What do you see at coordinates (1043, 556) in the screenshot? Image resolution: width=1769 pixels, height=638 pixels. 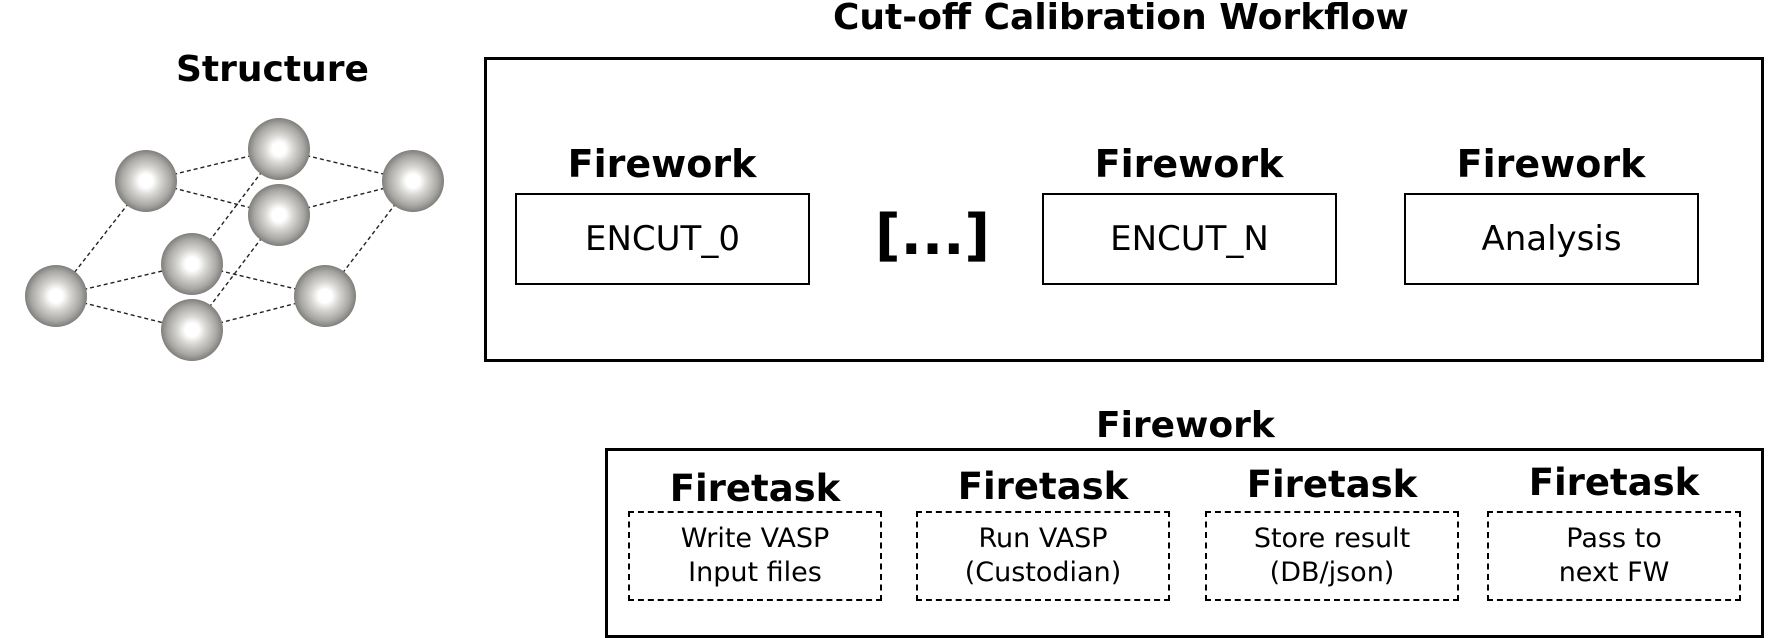 I see `firetask-run-vasp: Run VASP (Custodian)` at bounding box center [1043, 556].